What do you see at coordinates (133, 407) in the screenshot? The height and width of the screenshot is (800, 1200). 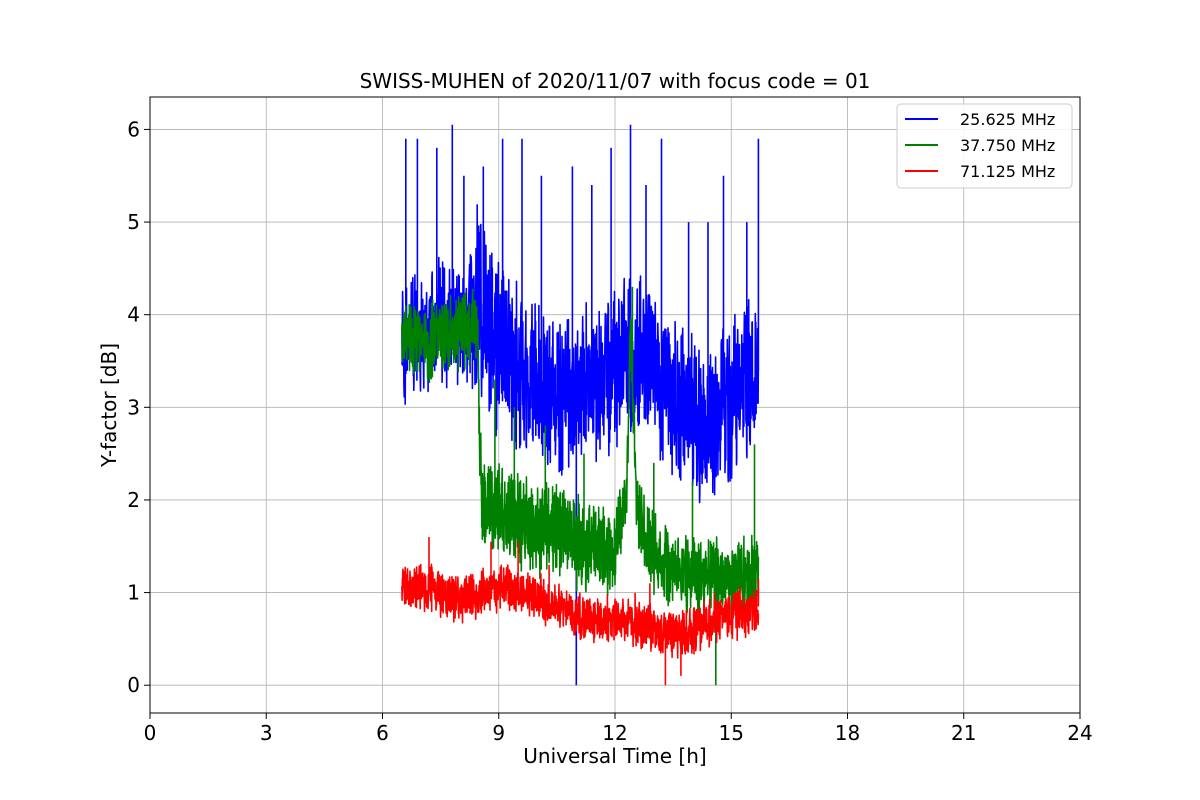 I see `y-tick-label: 3` at bounding box center [133, 407].